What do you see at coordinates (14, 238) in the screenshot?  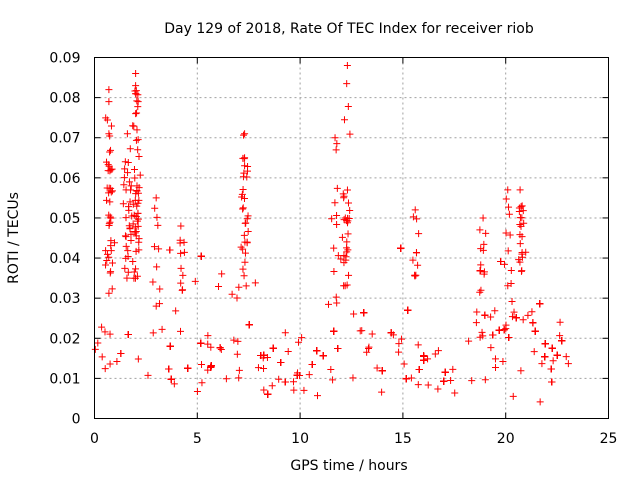 I see `y-axis-title: ROTI / TECUs` at bounding box center [14, 238].